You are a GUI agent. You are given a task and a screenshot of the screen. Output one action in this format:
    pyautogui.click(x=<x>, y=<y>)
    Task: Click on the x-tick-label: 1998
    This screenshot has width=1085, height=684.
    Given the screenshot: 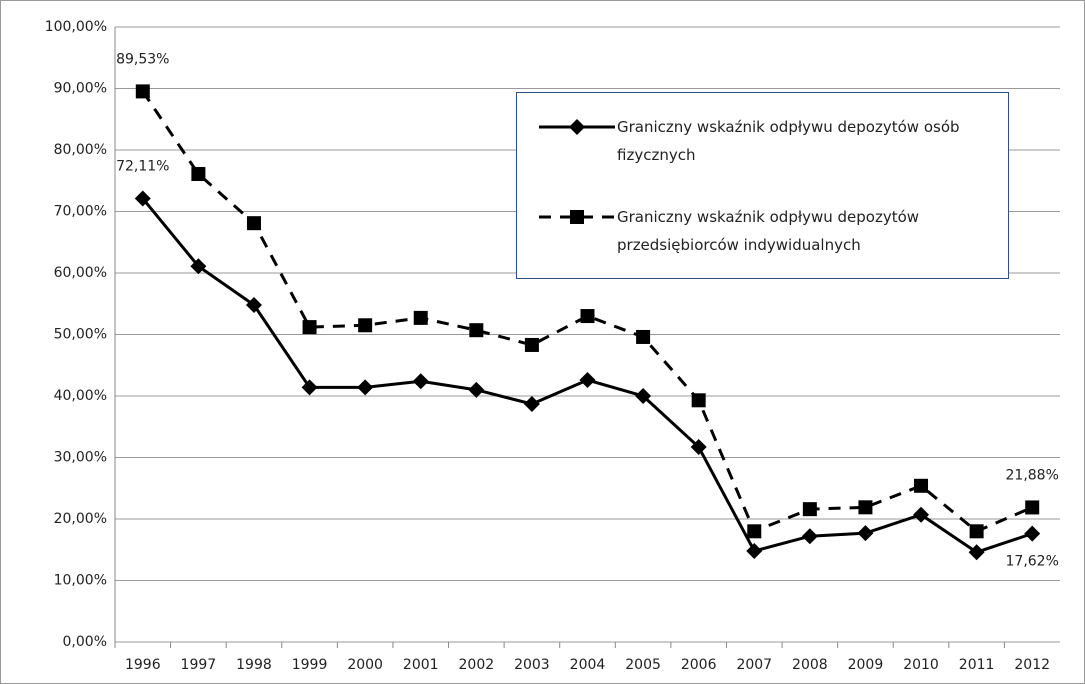 What is the action you would take?
    pyautogui.click(x=254, y=665)
    